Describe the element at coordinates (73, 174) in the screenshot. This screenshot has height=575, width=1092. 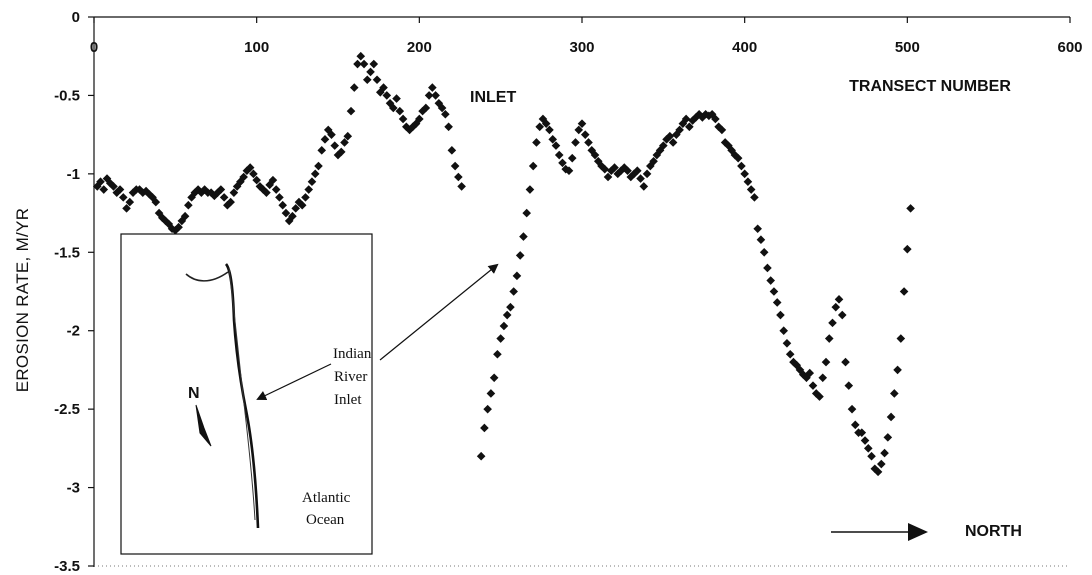
I see `y-tick-label: -1` at that location.